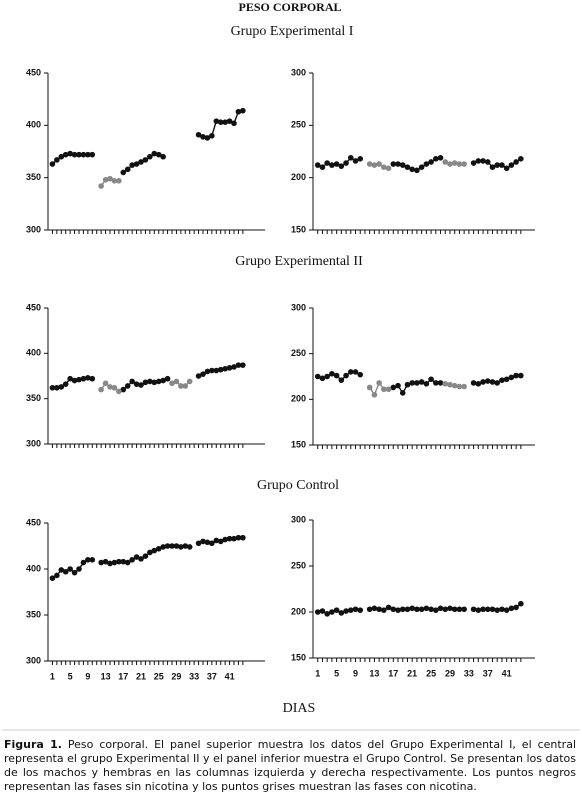 The height and width of the screenshot is (807, 582). I want to click on y-tick-label: 200, so click(298, 611).